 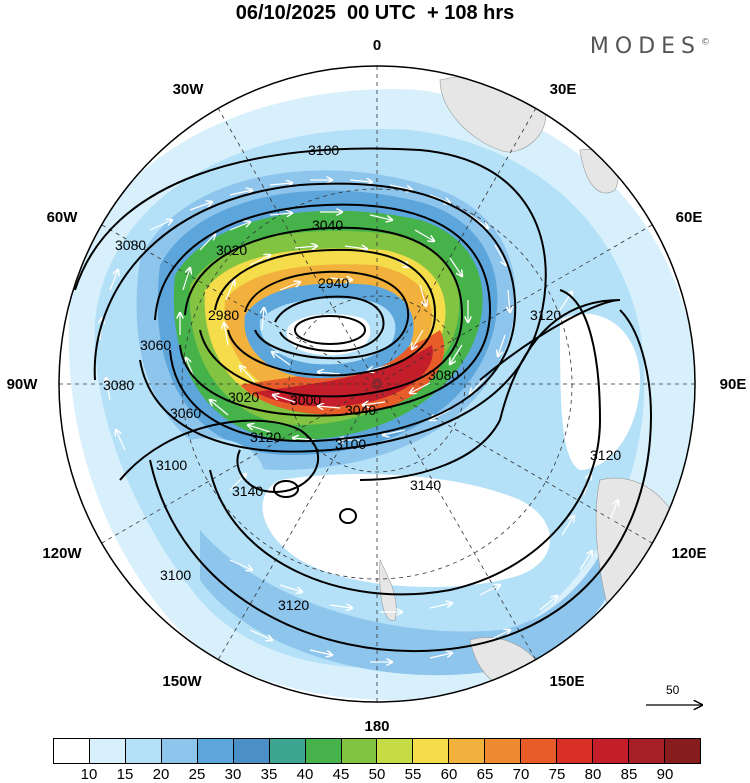 What do you see at coordinates (197, 774) in the screenshot?
I see `colorbar-tick-label: 25` at bounding box center [197, 774].